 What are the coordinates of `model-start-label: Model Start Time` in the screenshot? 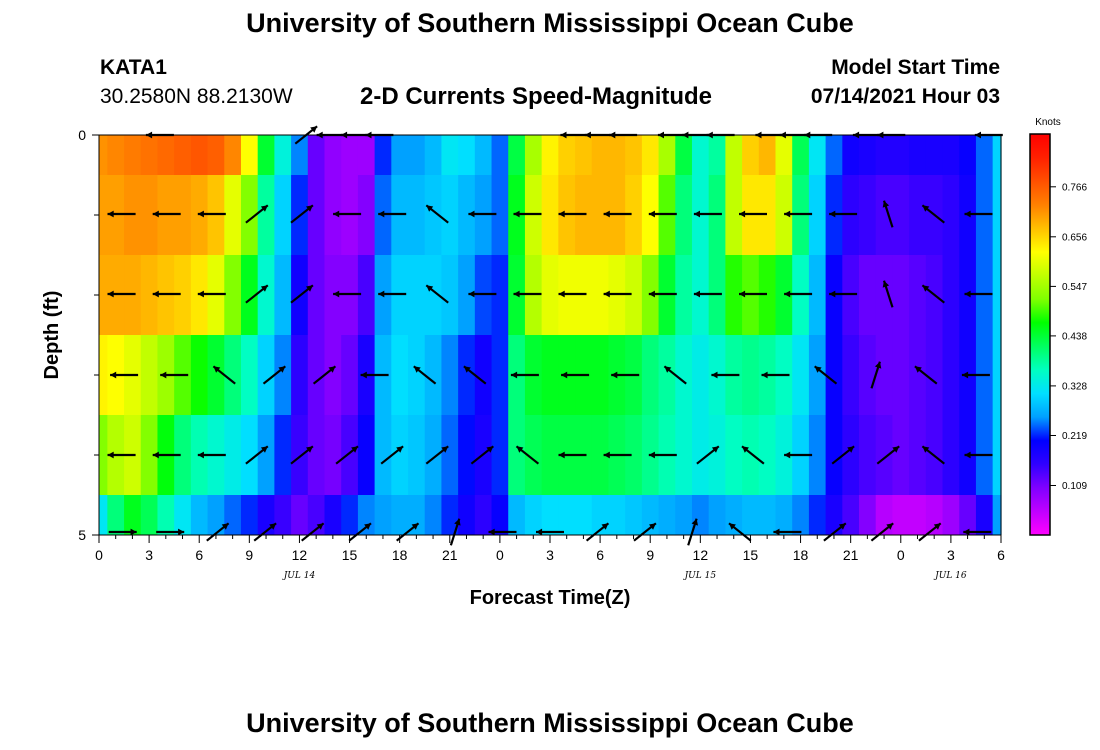 It's located at (915, 67).